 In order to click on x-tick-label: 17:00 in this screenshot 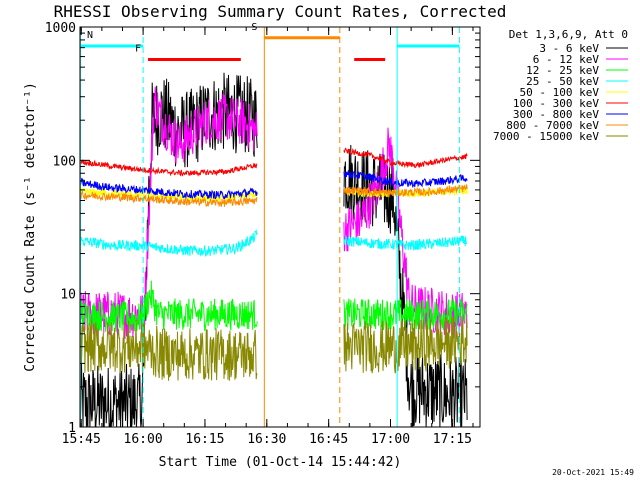, I will do `click(390, 439)`.